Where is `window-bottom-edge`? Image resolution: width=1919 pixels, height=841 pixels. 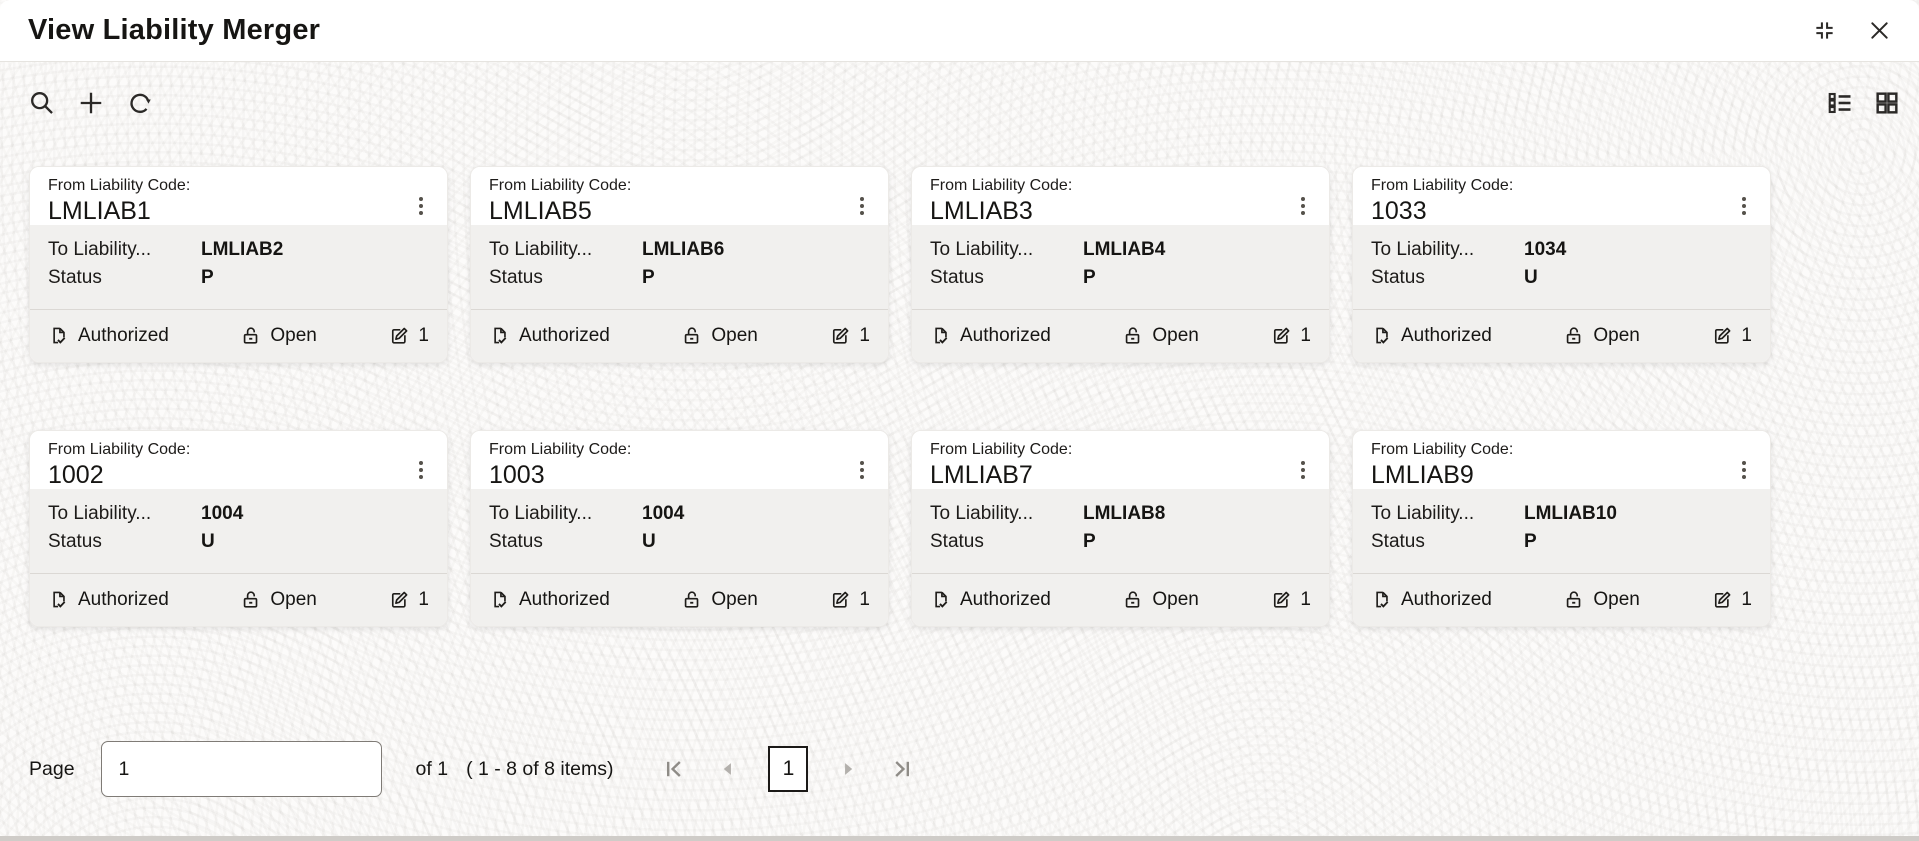
window-bottom-edge is located at coordinates (959, 838).